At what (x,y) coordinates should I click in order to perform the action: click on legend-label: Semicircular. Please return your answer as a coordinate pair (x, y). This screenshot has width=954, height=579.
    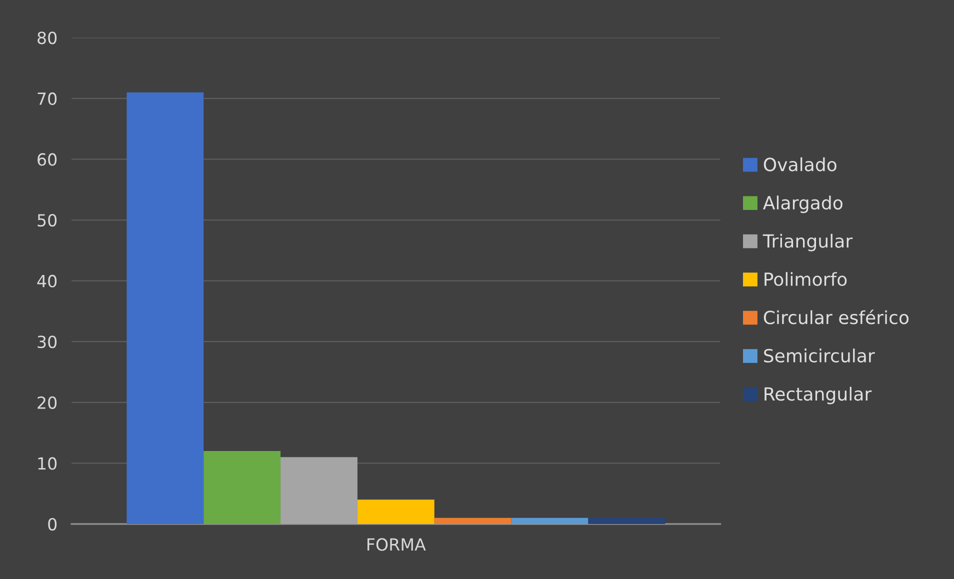
    Looking at the image, I should click on (819, 355).